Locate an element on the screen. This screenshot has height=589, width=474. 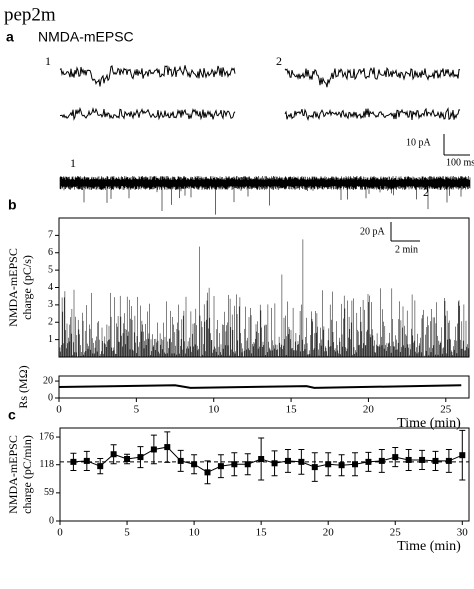
y-tick-label: 1 is located at coordinates (50, 339).